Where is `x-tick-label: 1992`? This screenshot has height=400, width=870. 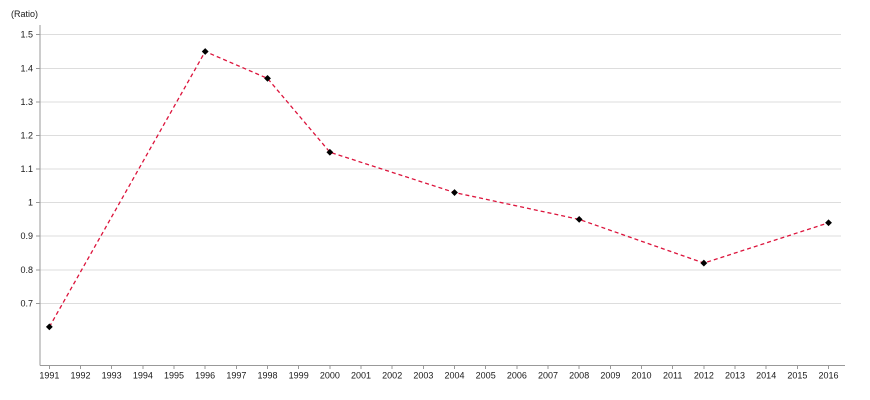 x-tick-label: 1992 is located at coordinates (81, 376).